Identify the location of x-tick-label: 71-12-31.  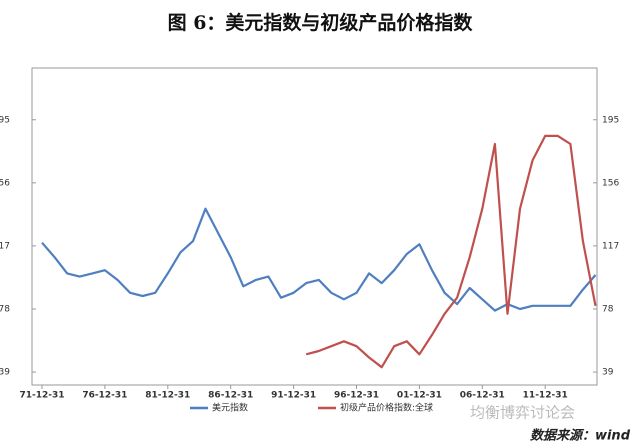
(41, 396).